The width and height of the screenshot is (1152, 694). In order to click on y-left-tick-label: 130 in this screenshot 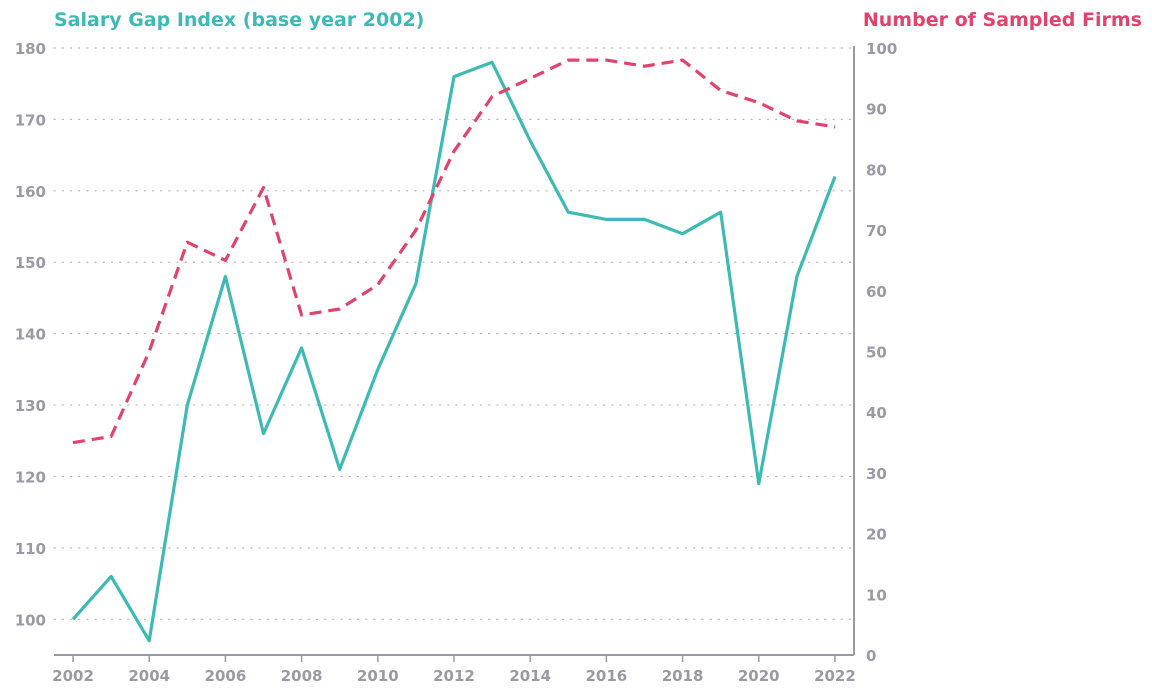, I will do `click(30, 406)`.